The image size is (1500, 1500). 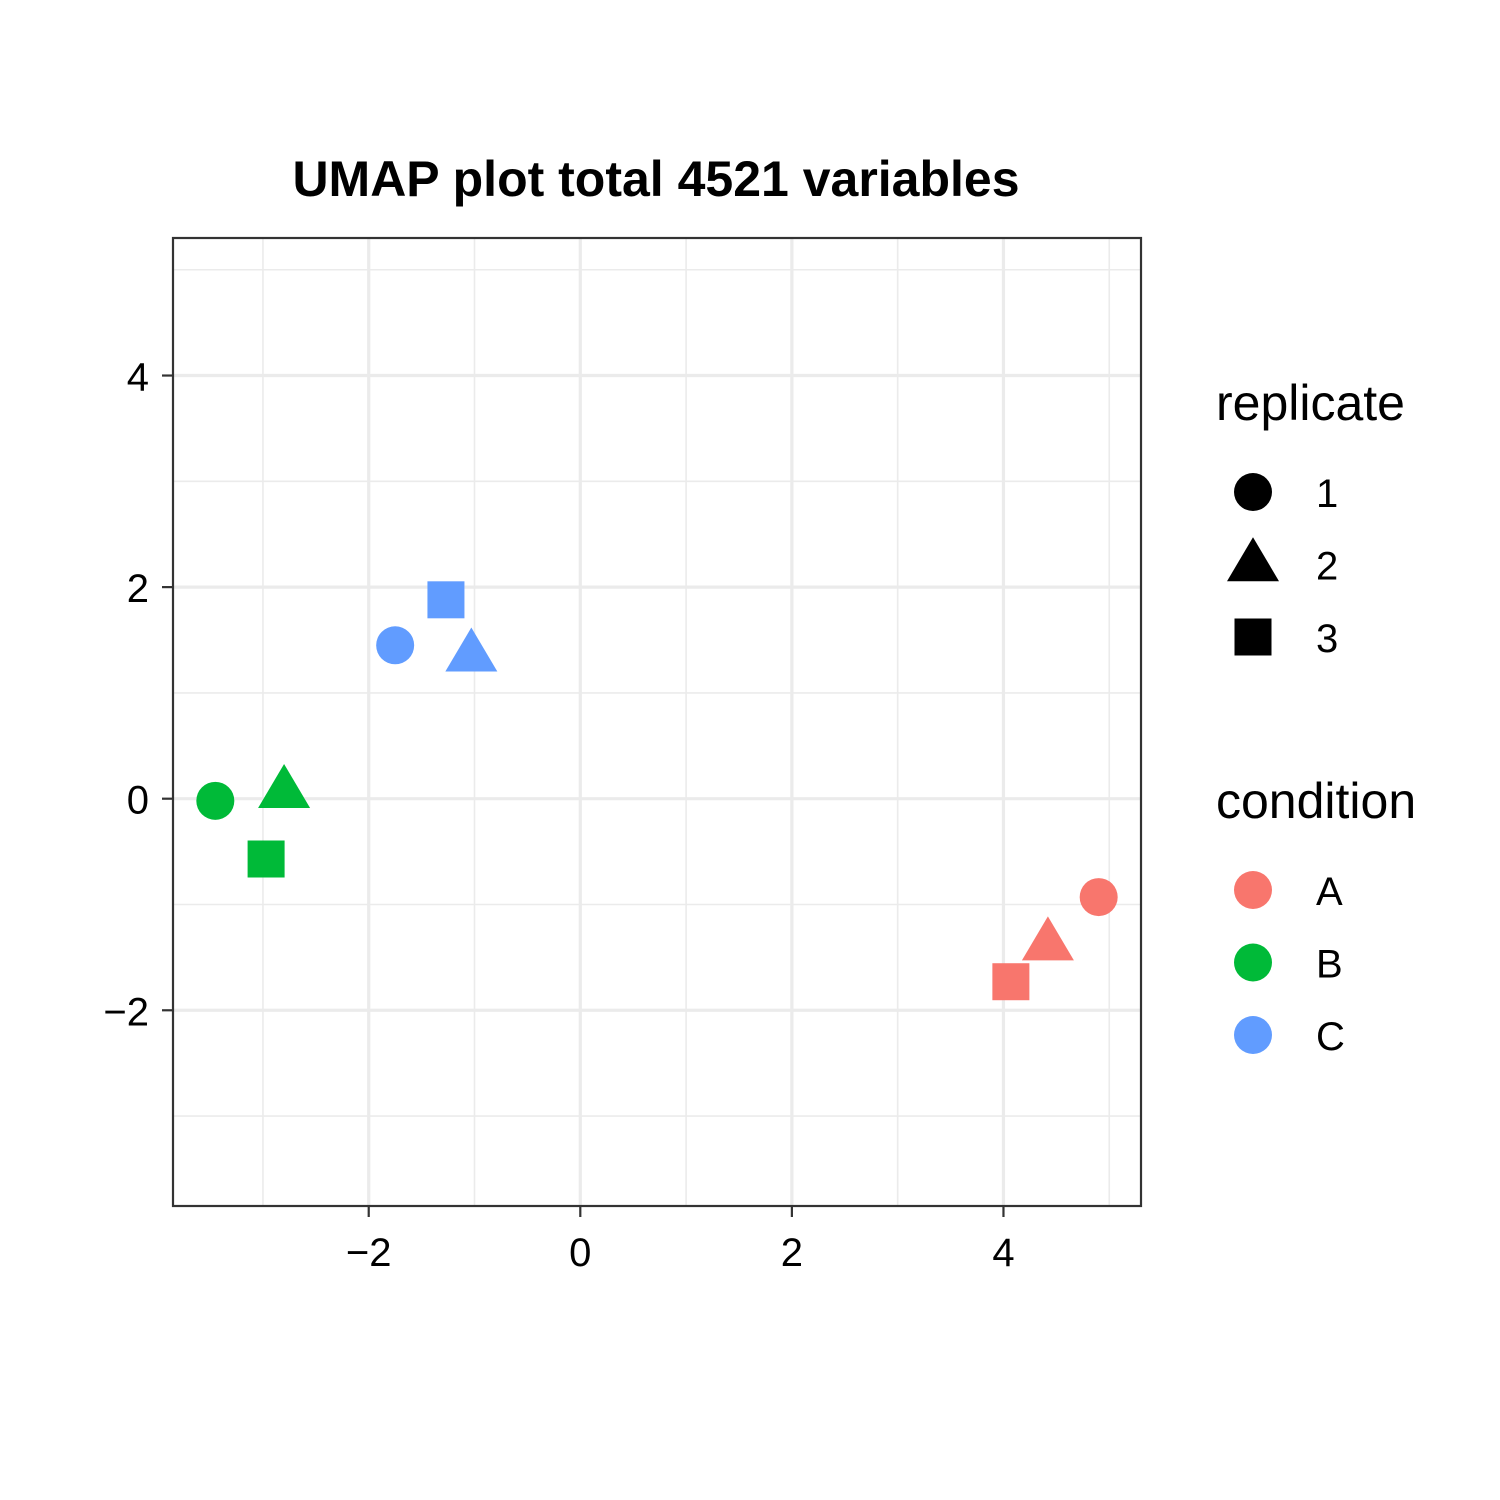 What do you see at coordinates (1003, 1253) in the screenshot?
I see `x-tick-label: 4` at bounding box center [1003, 1253].